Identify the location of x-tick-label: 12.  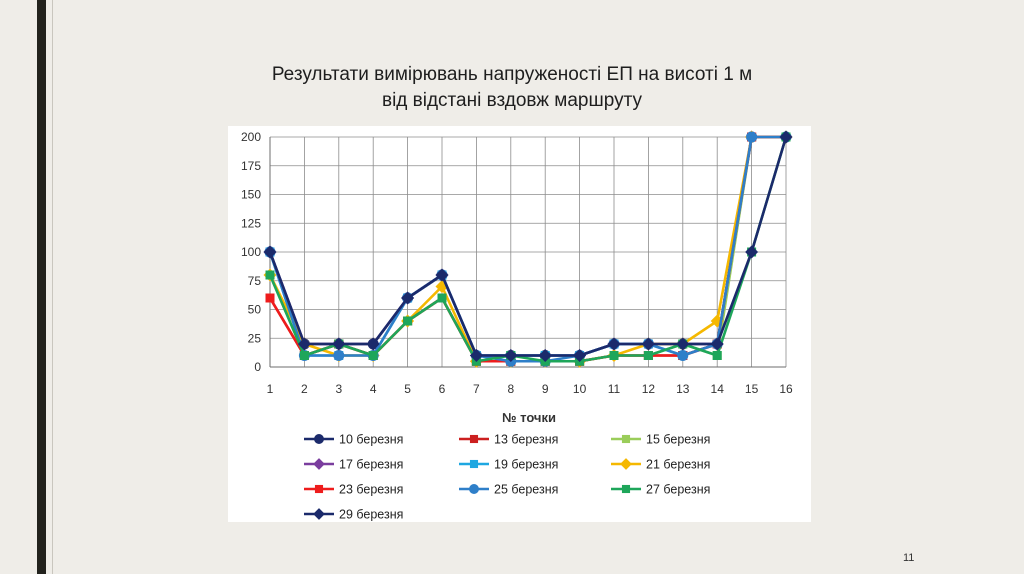
(649, 389).